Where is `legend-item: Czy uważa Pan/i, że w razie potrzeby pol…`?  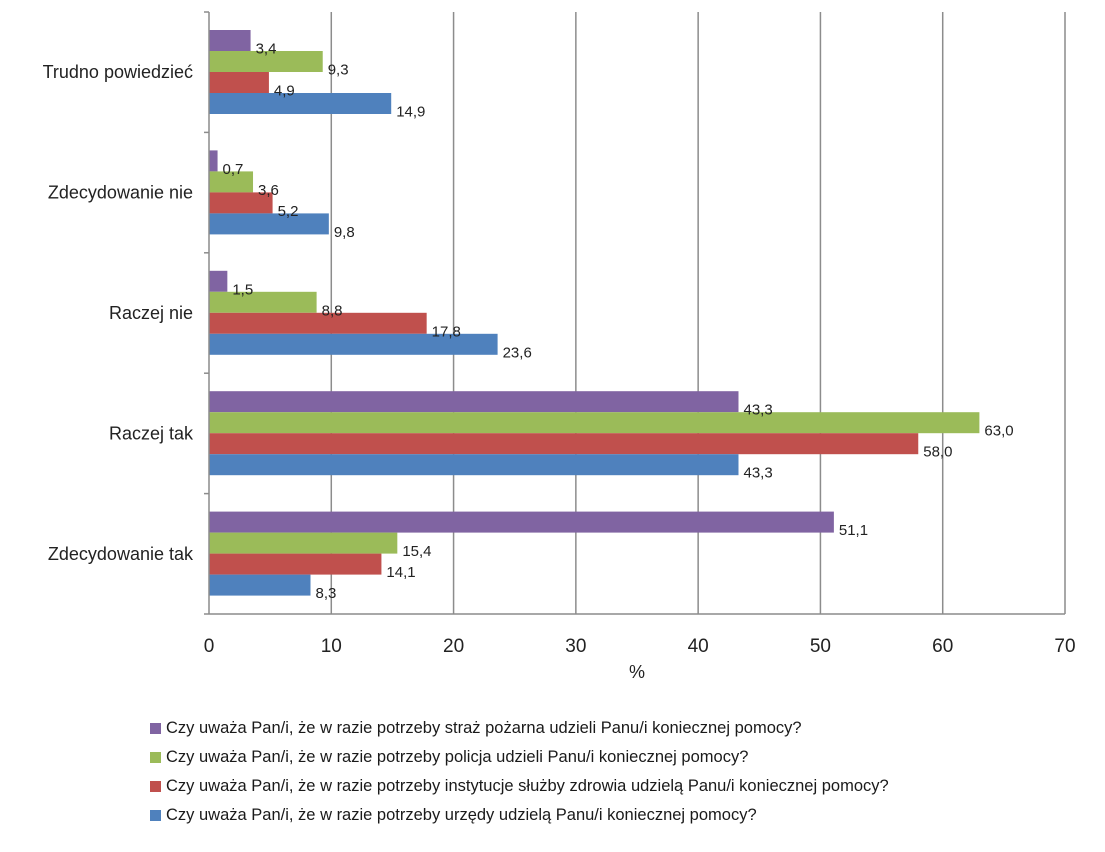
legend-item: Czy uważa Pan/i, że w razie potrzeby pol… is located at coordinates (519, 757).